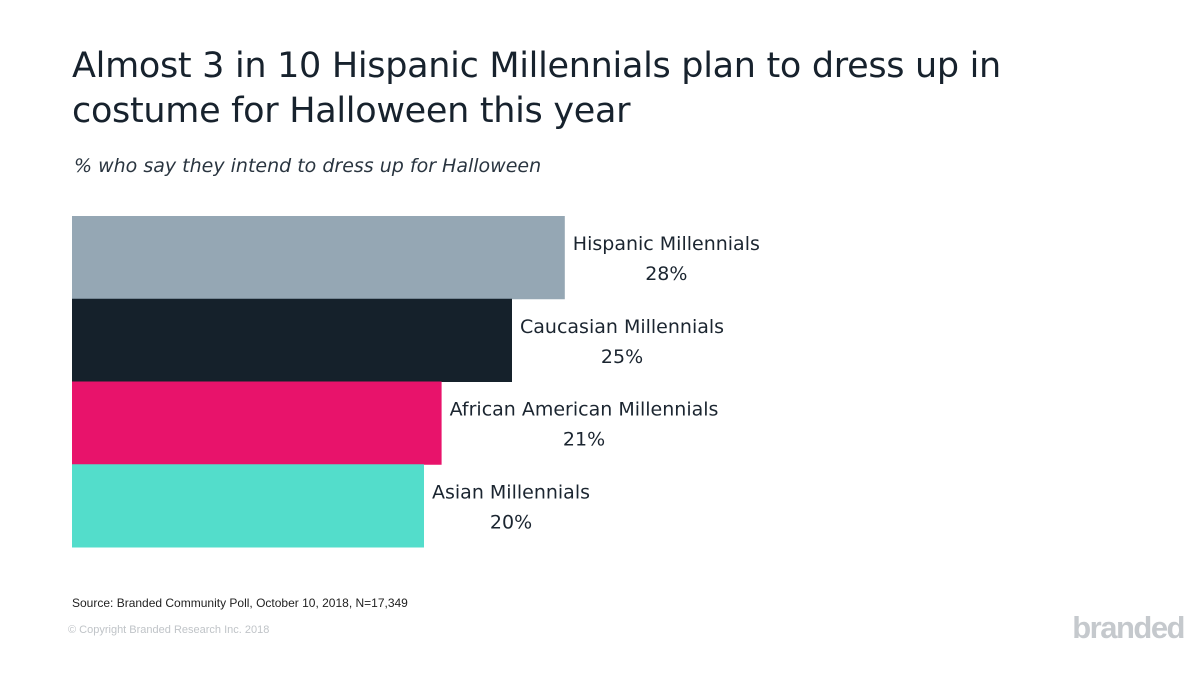 This screenshot has width=1200, height=675. What do you see at coordinates (248, 506) in the screenshot?
I see `bar-asian-millennials` at bounding box center [248, 506].